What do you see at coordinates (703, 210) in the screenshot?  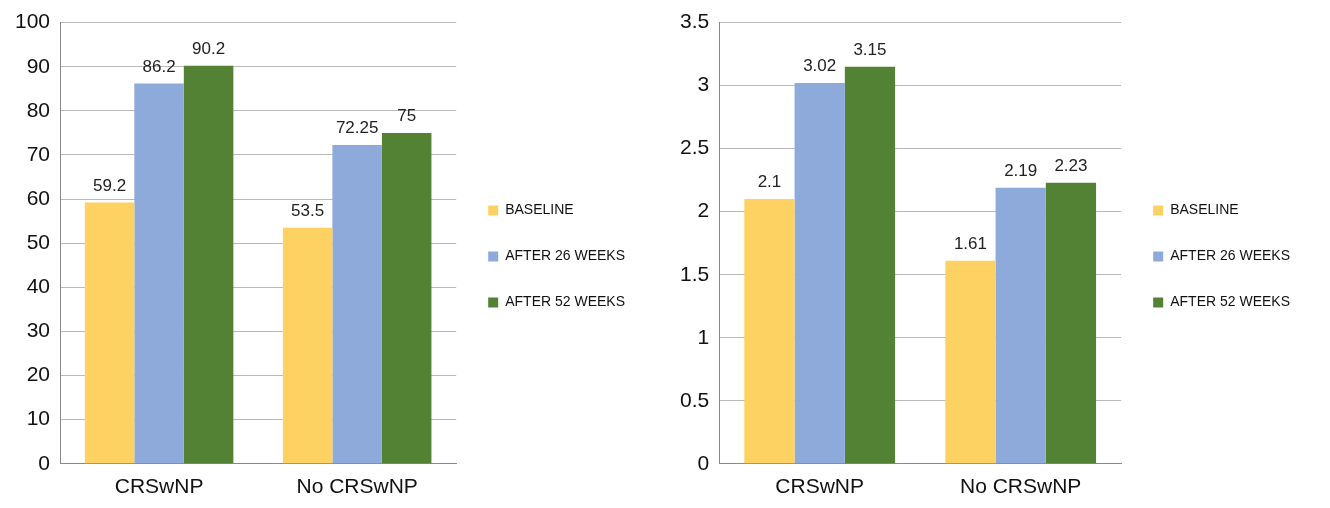 I see `y-tick-label: 2` at bounding box center [703, 210].